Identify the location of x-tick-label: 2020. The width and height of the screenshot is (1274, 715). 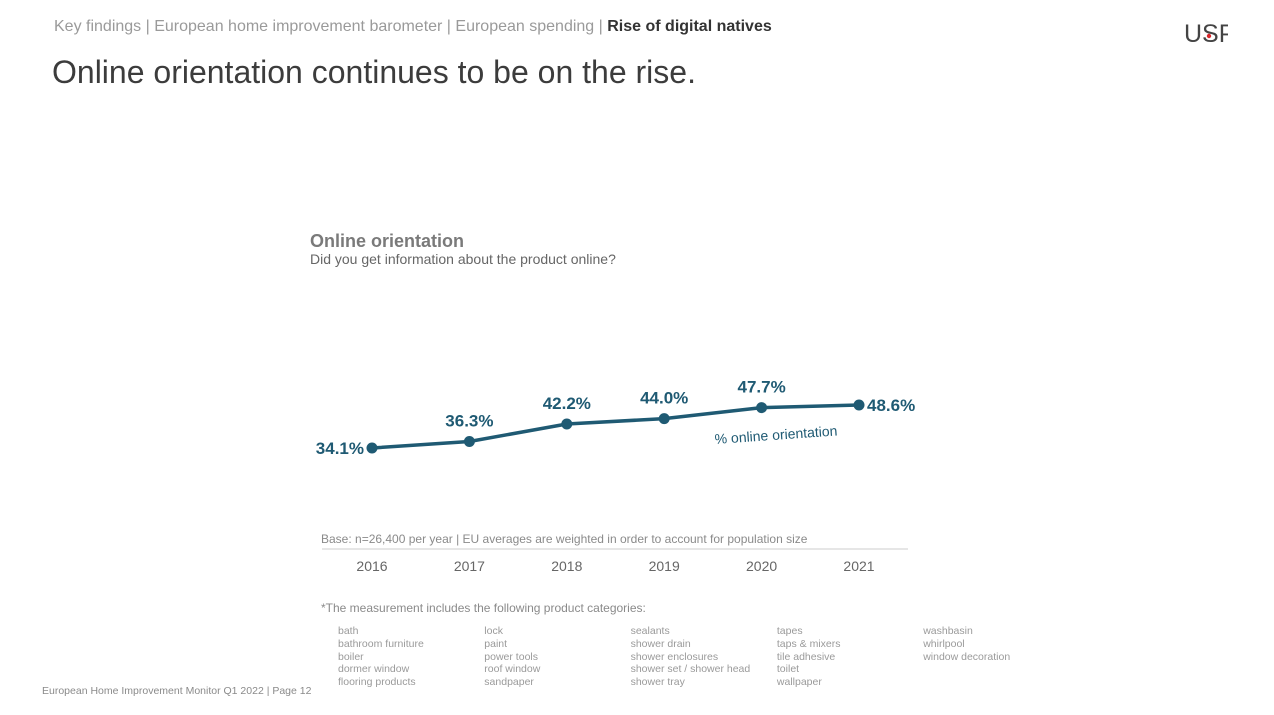
(761, 566).